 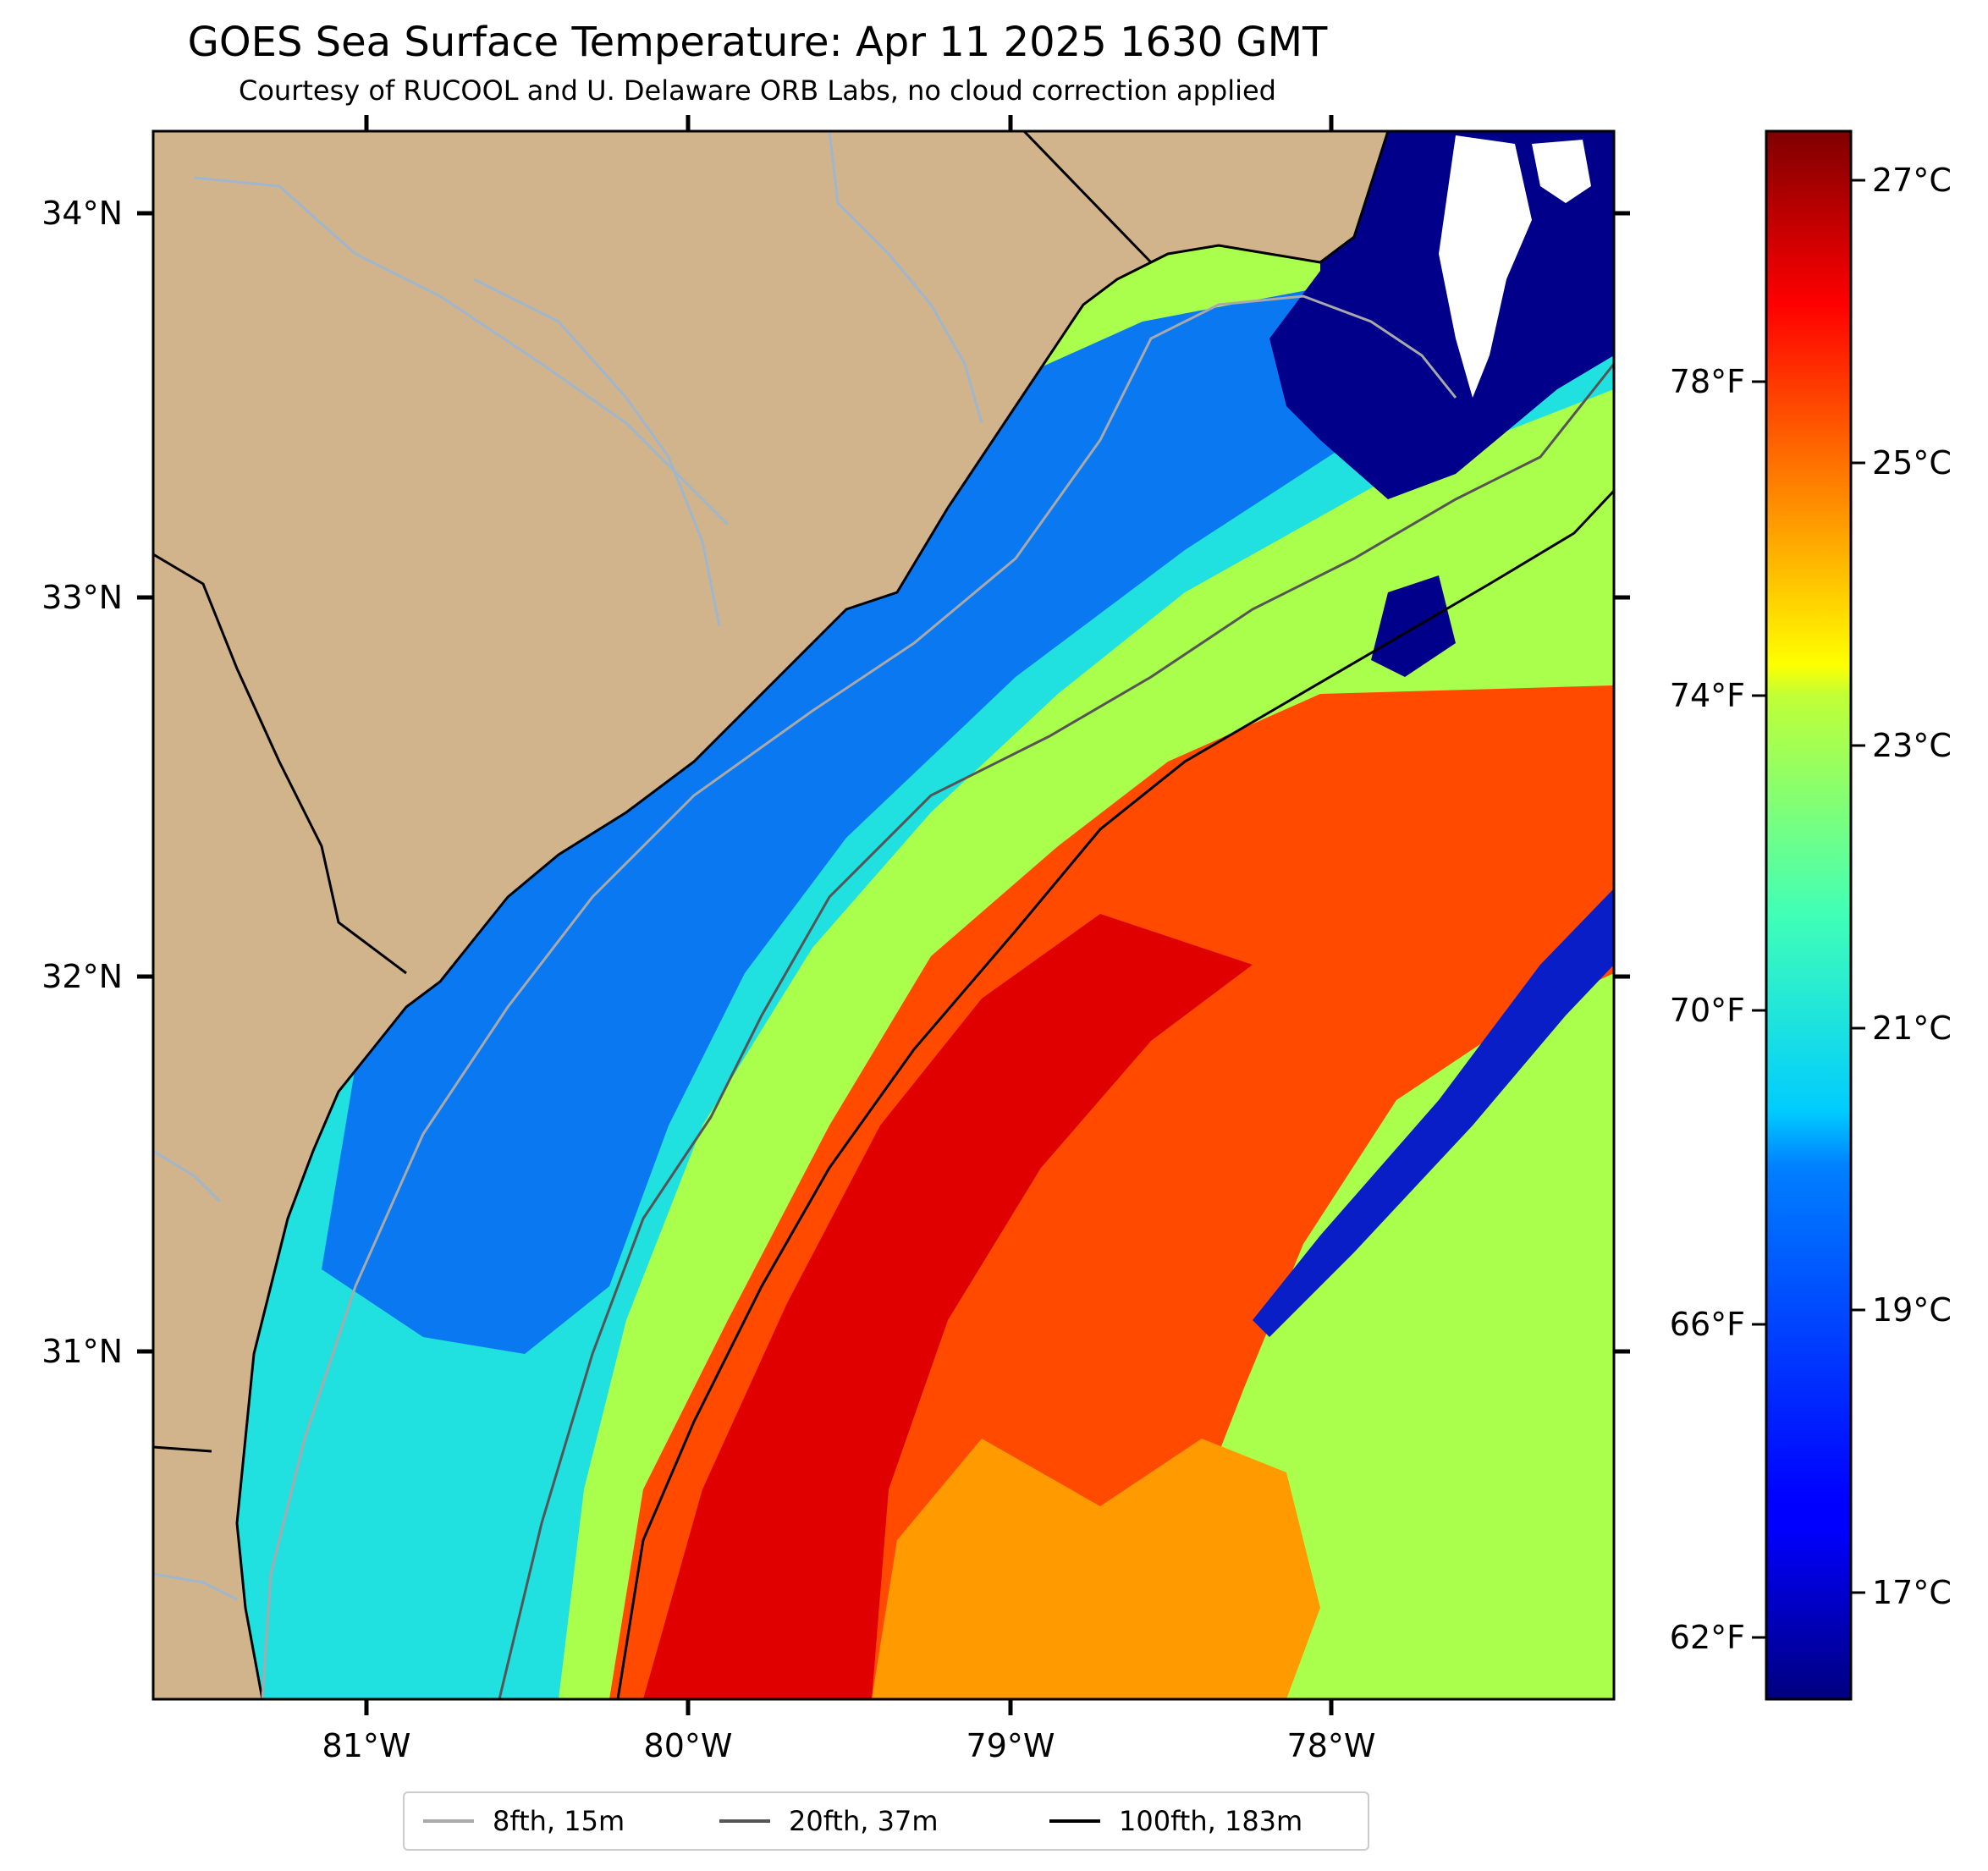 What do you see at coordinates (1010, 1746) in the screenshot?
I see `lon-label-79: 79°W` at bounding box center [1010, 1746].